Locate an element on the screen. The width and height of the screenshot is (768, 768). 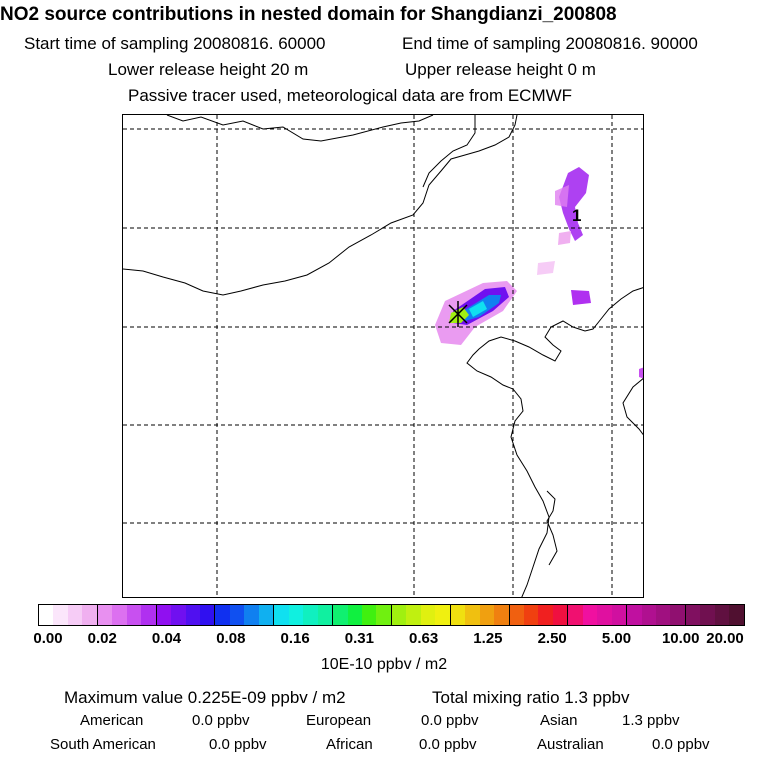
region-american-label: American is located at coordinates (112, 720).